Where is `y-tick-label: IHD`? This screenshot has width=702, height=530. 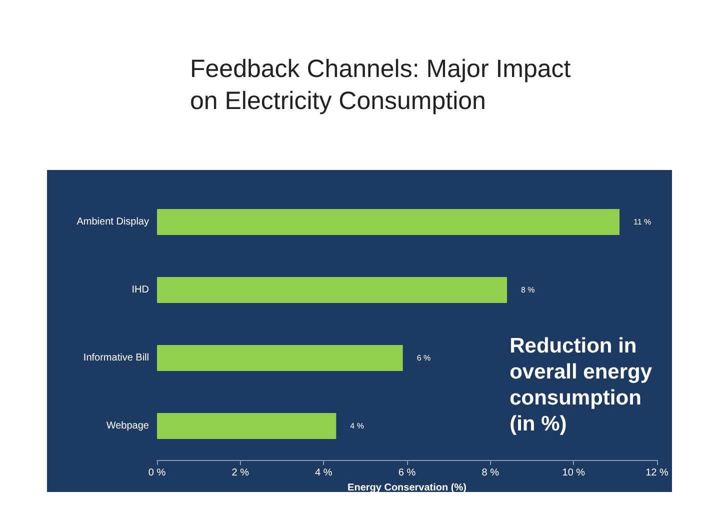
y-tick-label: IHD is located at coordinates (140, 290).